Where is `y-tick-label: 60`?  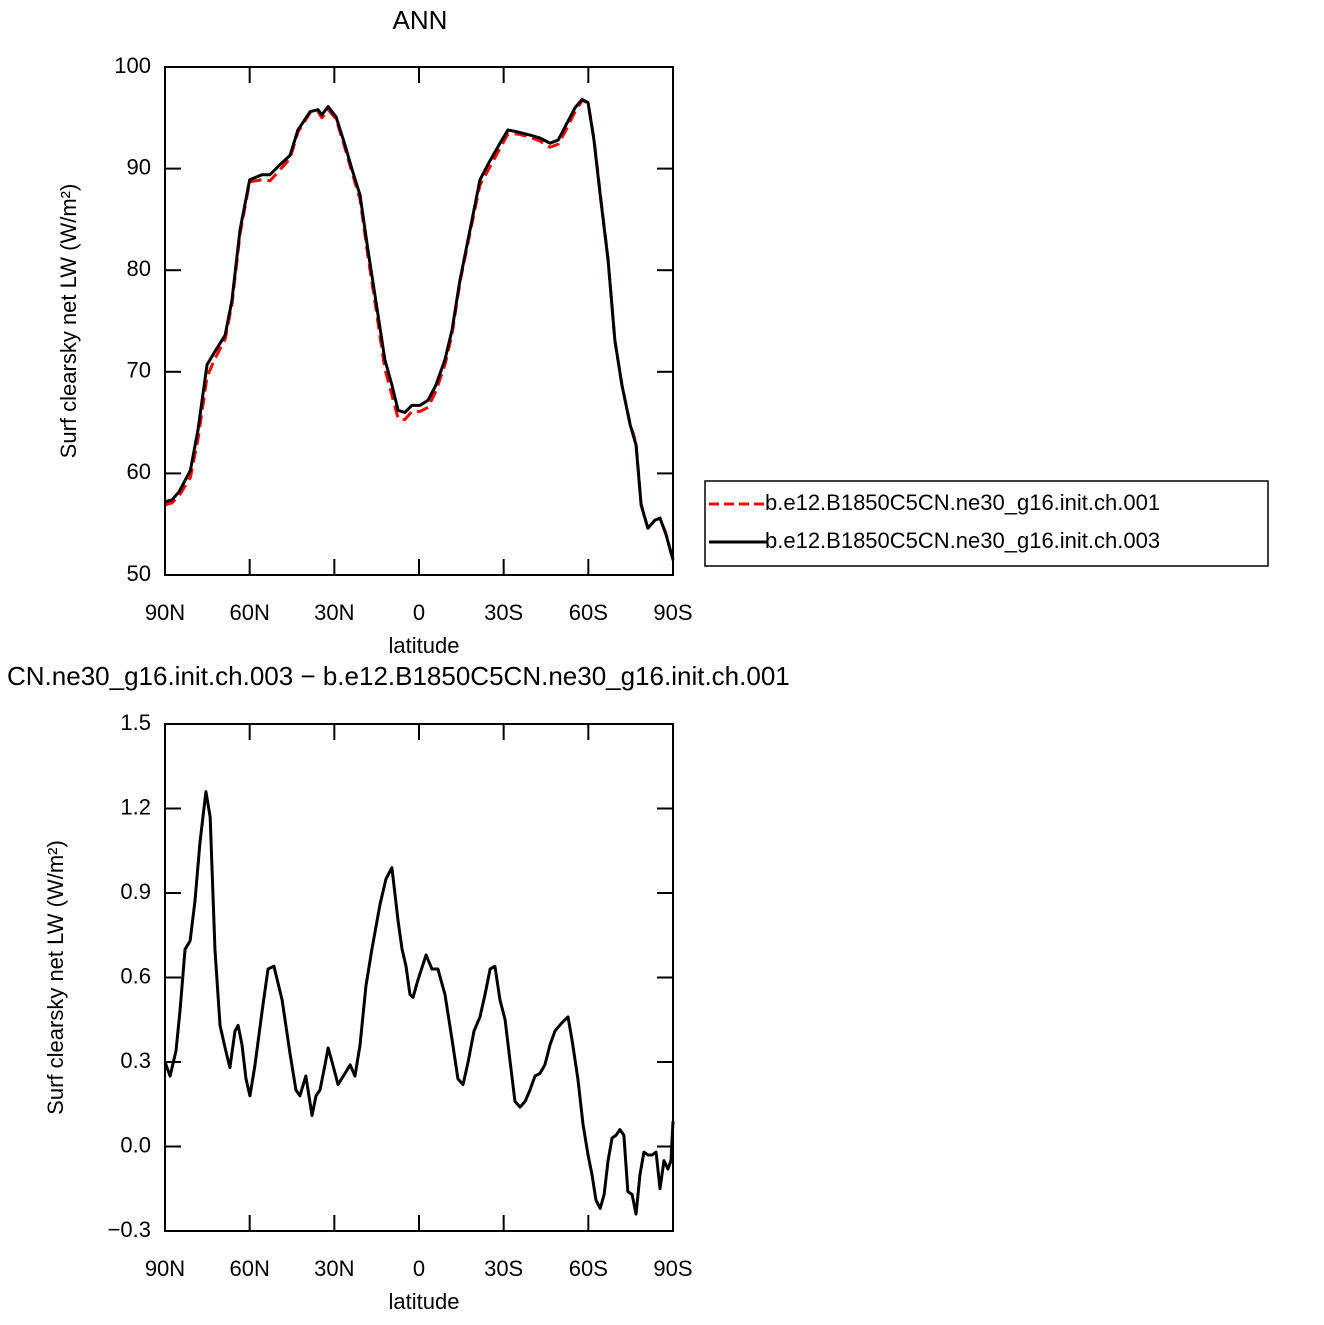
y-tick-label: 60 is located at coordinates (139, 471).